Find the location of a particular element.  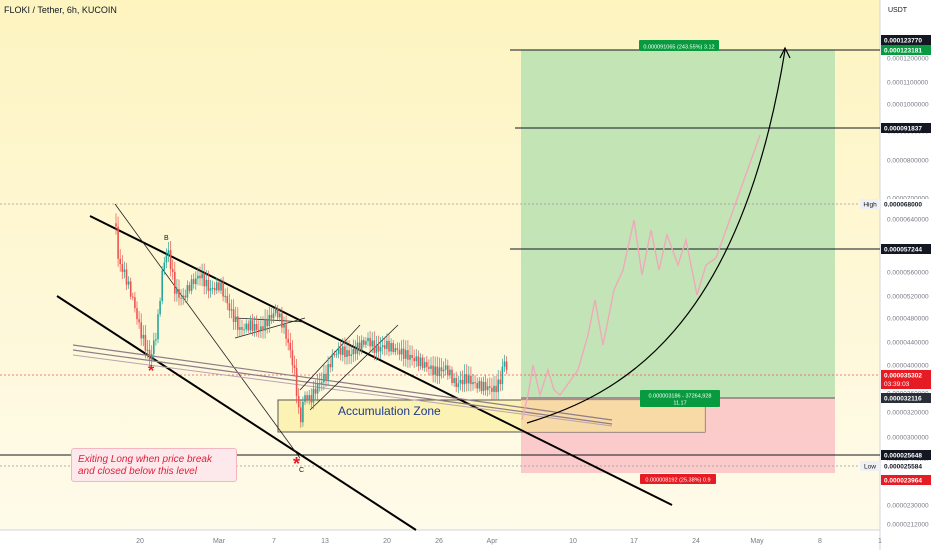

price-label: 0.000123181 is located at coordinates (903, 51).